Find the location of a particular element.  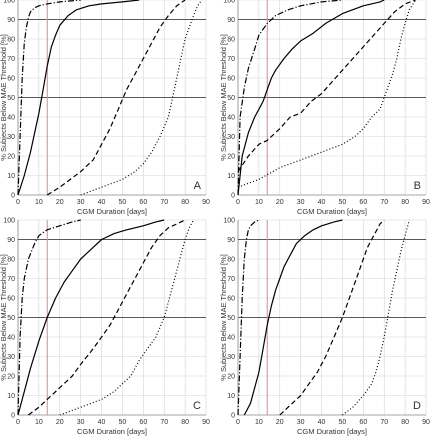

panel-label: B is located at coordinates (417, 186).